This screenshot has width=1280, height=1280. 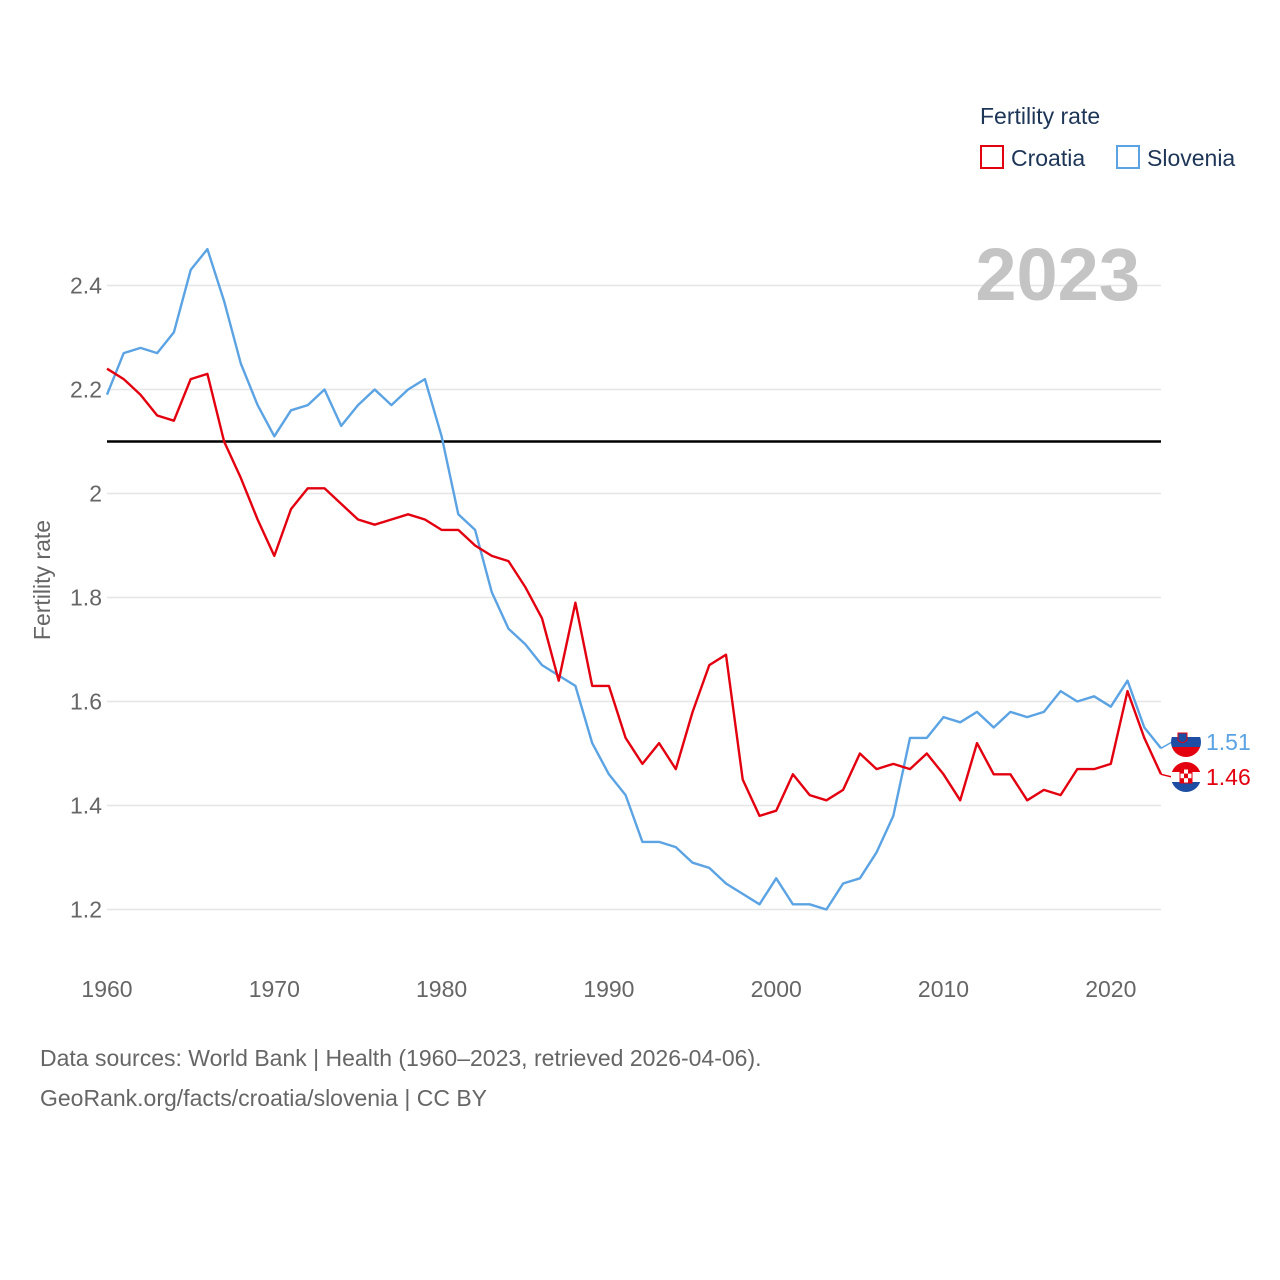 What do you see at coordinates (86, 286) in the screenshot?
I see `y-tick-label: 2.4` at bounding box center [86, 286].